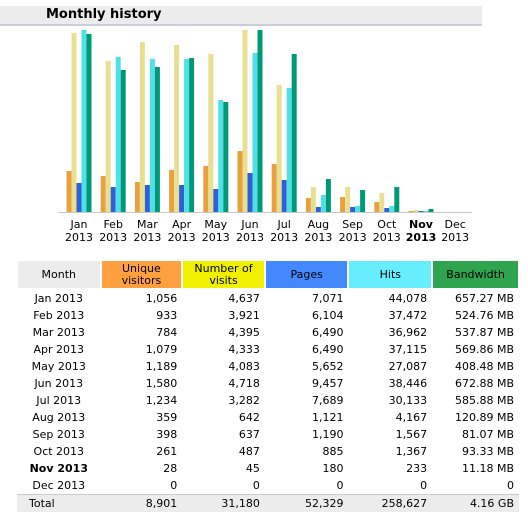 The width and height of the screenshot is (528, 522). What do you see at coordinates (455, 224) in the screenshot?
I see `x-tick-month: Dec` at bounding box center [455, 224].